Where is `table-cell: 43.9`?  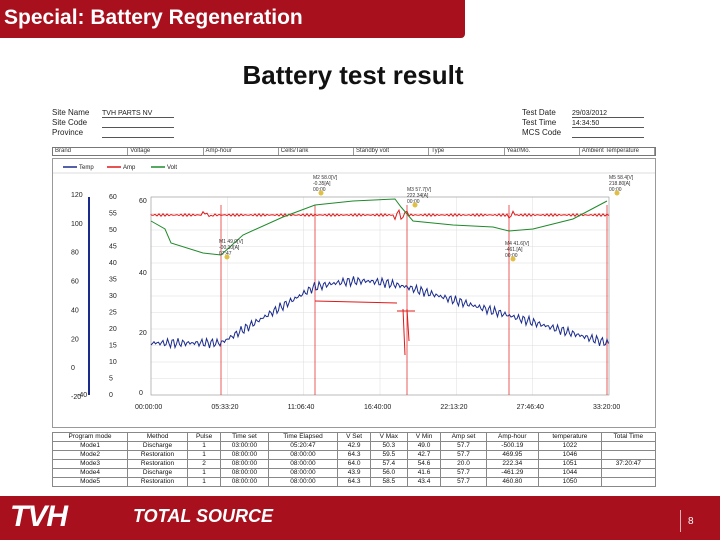
table-cell: 43.9 is located at coordinates (354, 473).